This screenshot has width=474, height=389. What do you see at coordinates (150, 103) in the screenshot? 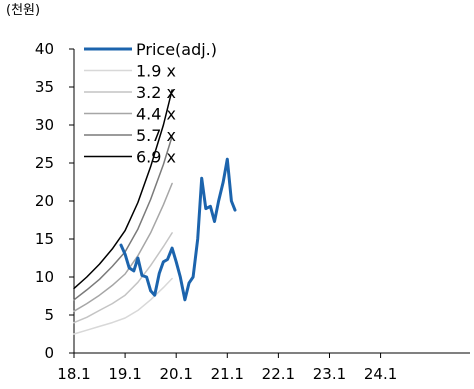
I see `legend: Price(adj.) 1.9 x 3.2 x 4.4 x 5.7 x 6.9 x` at bounding box center [150, 103].